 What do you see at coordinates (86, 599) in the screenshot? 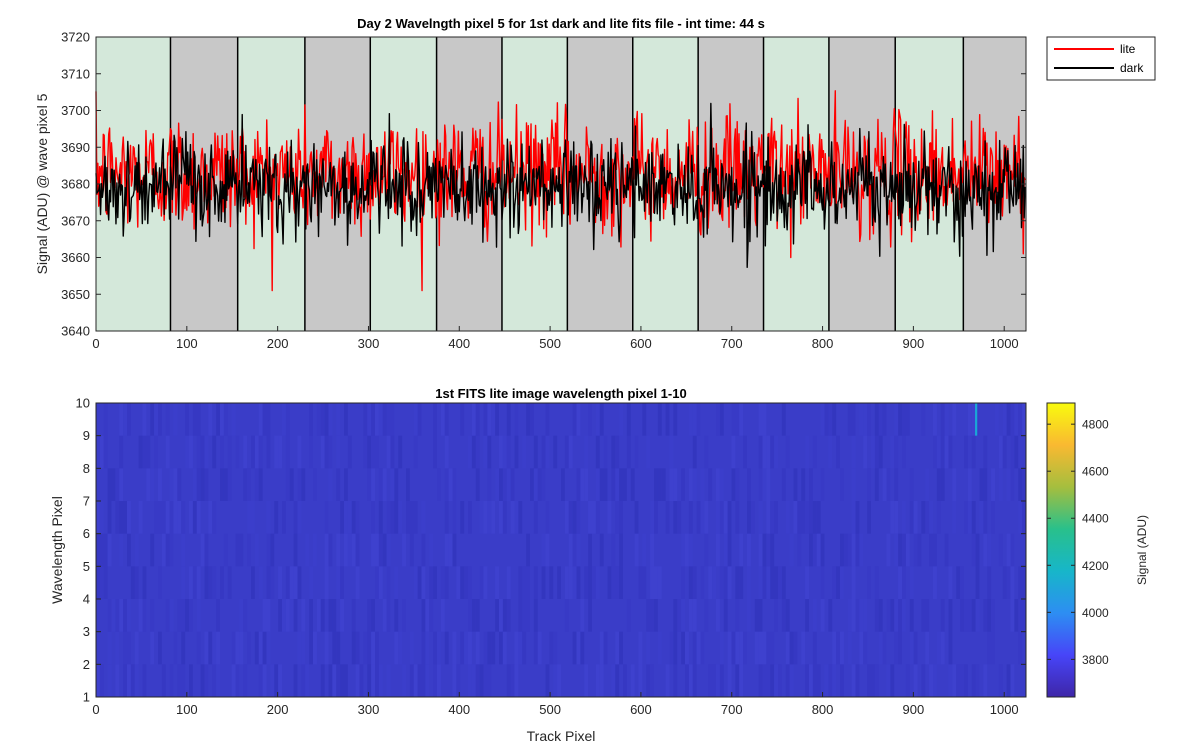
I see `y-tick-label: 4` at bounding box center [86, 599].